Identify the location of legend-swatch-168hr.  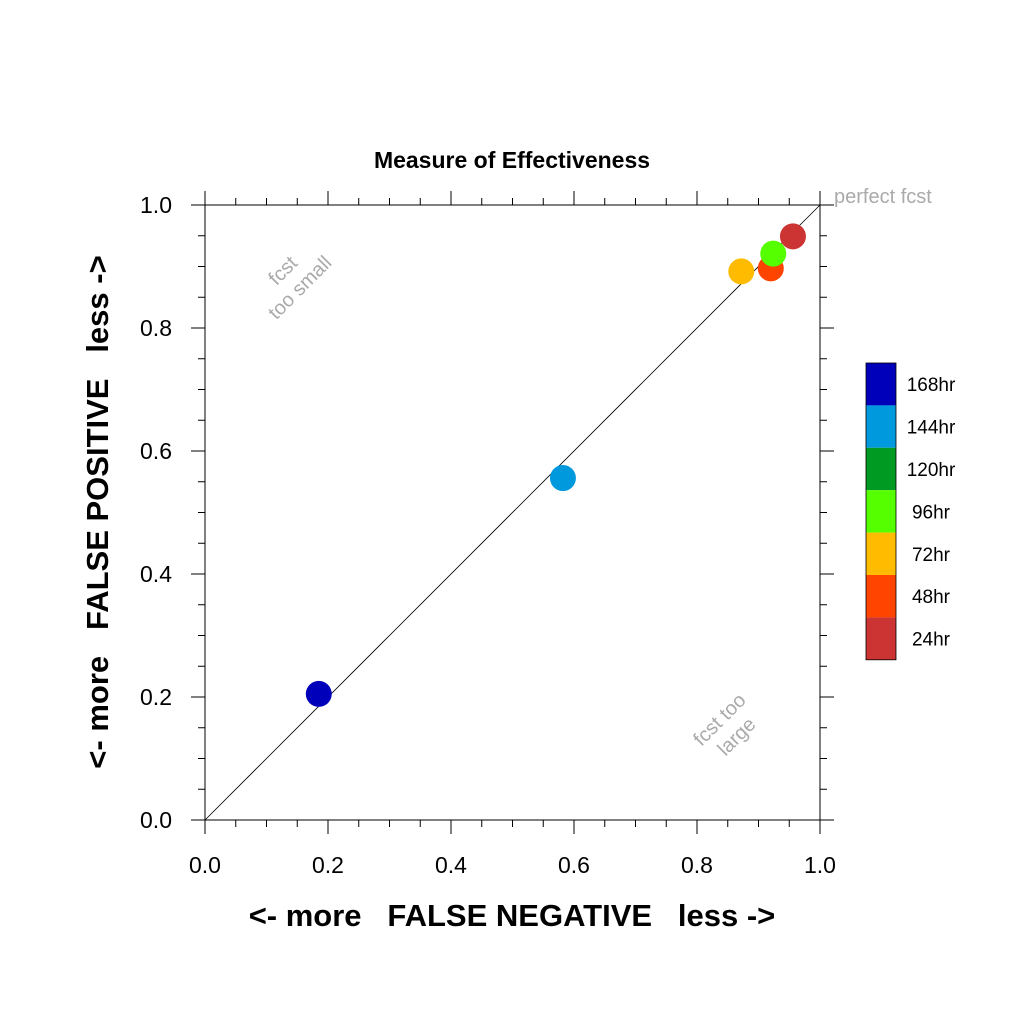
(881, 384).